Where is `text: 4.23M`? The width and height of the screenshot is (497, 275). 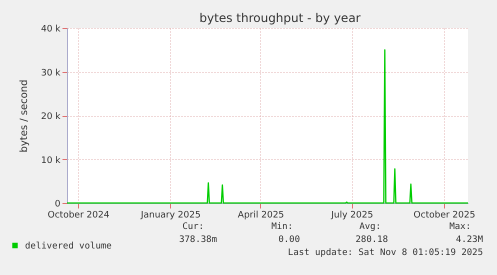
text: 4.23M is located at coordinates (470, 240).